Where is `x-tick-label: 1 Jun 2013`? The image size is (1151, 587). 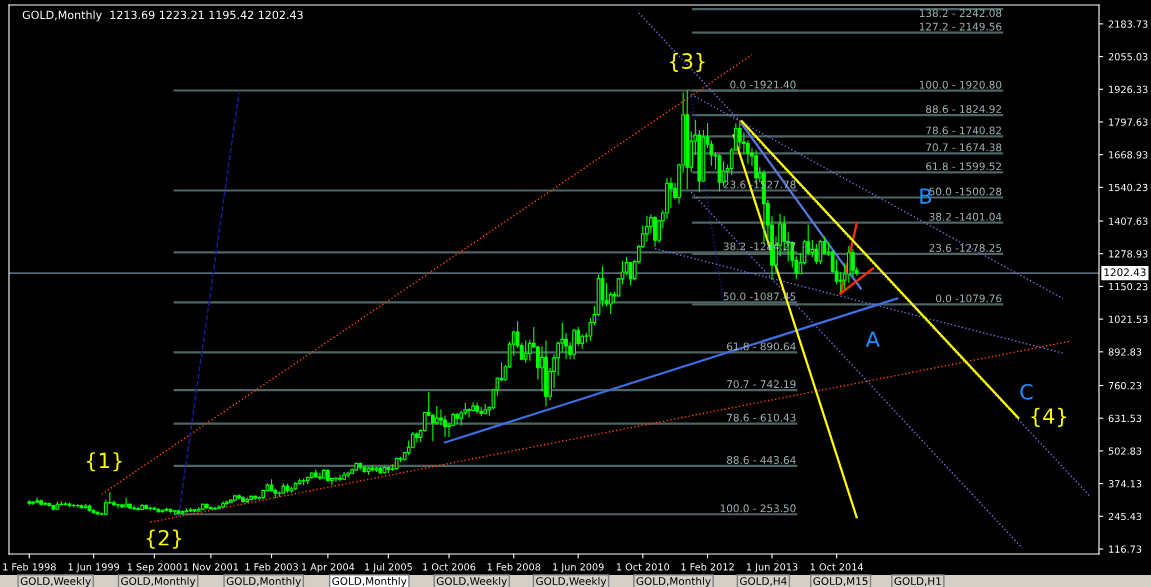 x-tick-label: 1 Jun 2013 is located at coordinates (772, 568).